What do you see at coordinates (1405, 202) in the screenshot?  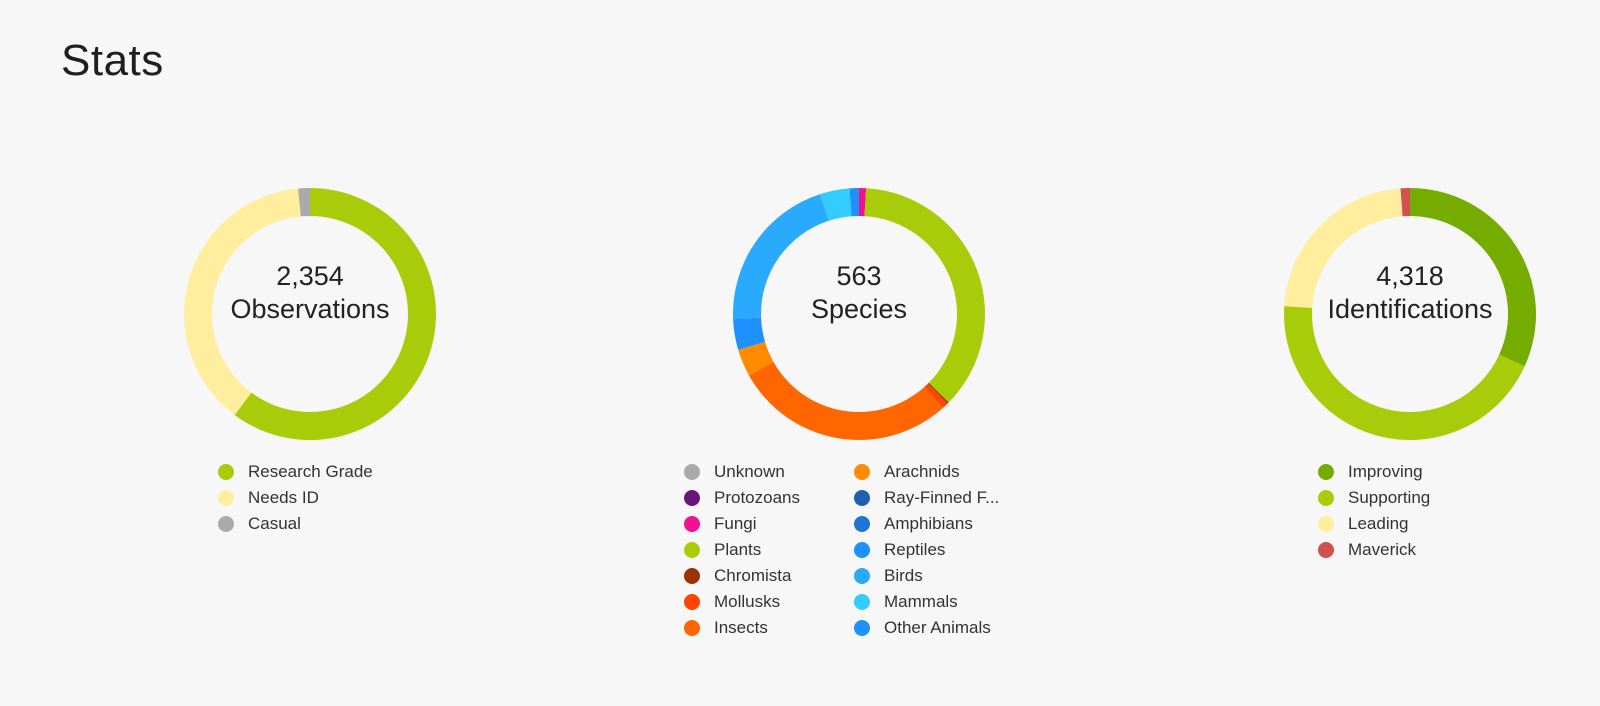 I see `slice-maverick` at bounding box center [1405, 202].